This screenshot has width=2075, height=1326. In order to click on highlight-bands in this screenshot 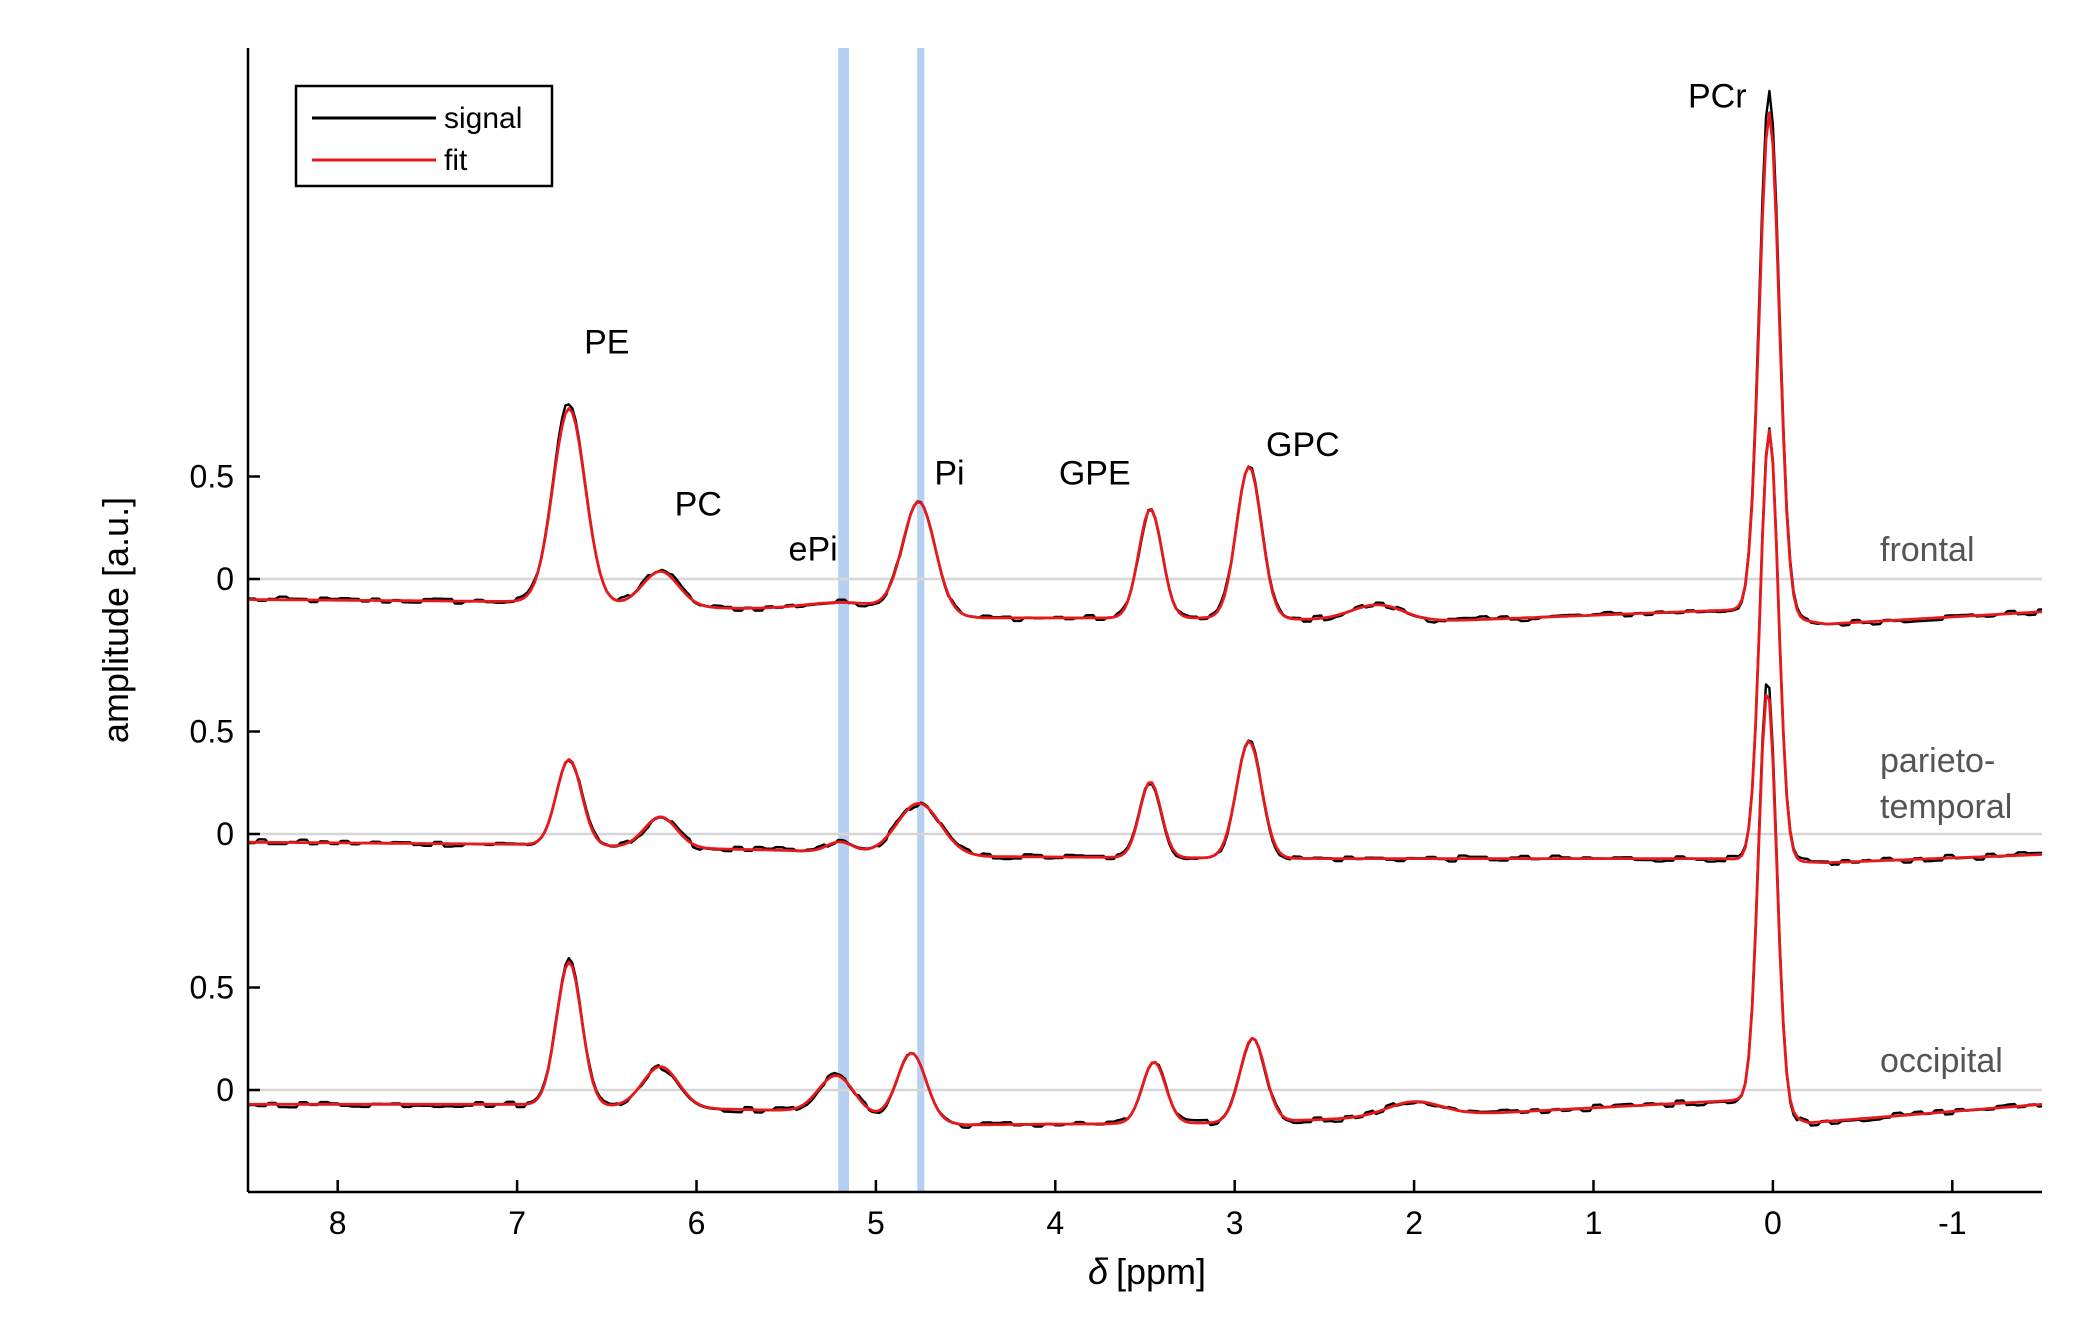, I will do `click(881, 620)`.